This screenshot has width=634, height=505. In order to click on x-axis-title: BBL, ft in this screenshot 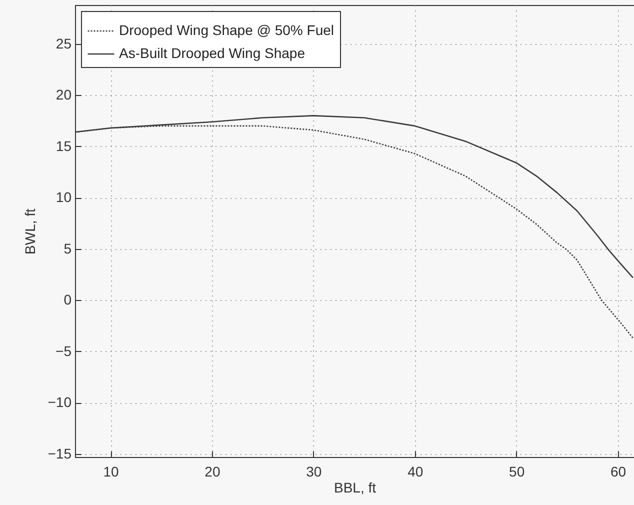, I will do `click(355, 488)`.